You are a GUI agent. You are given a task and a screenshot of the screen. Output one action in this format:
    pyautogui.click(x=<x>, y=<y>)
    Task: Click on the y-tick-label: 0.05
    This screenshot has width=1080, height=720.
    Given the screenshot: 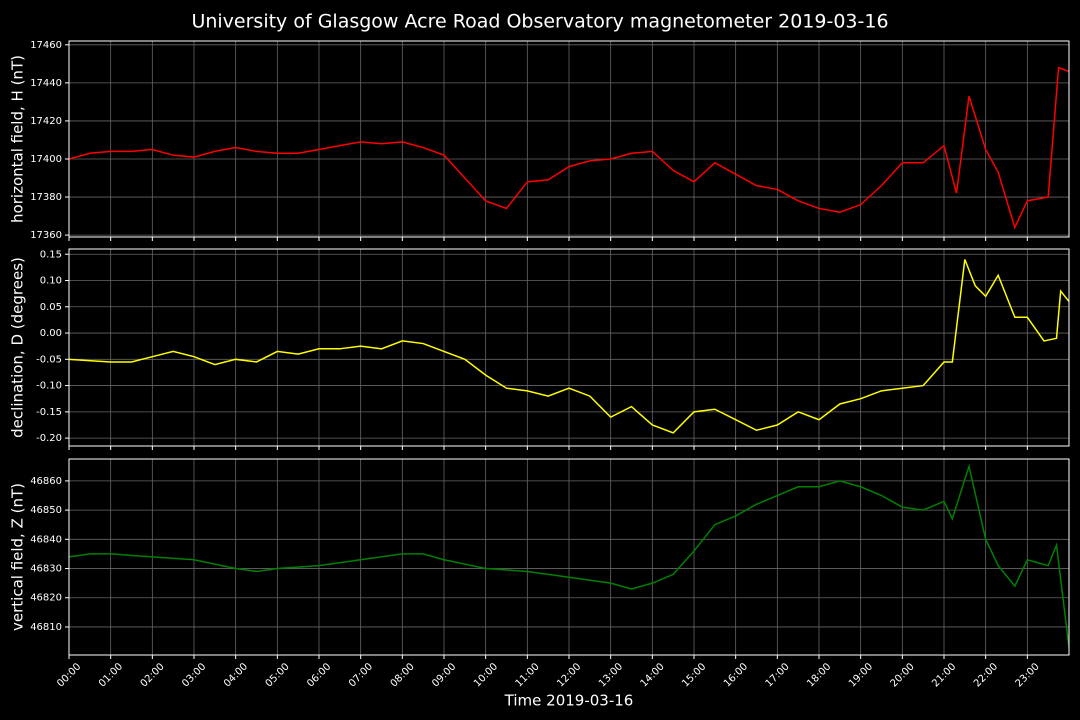 What is the action you would take?
    pyautogui.click(x=51, y=307)
    